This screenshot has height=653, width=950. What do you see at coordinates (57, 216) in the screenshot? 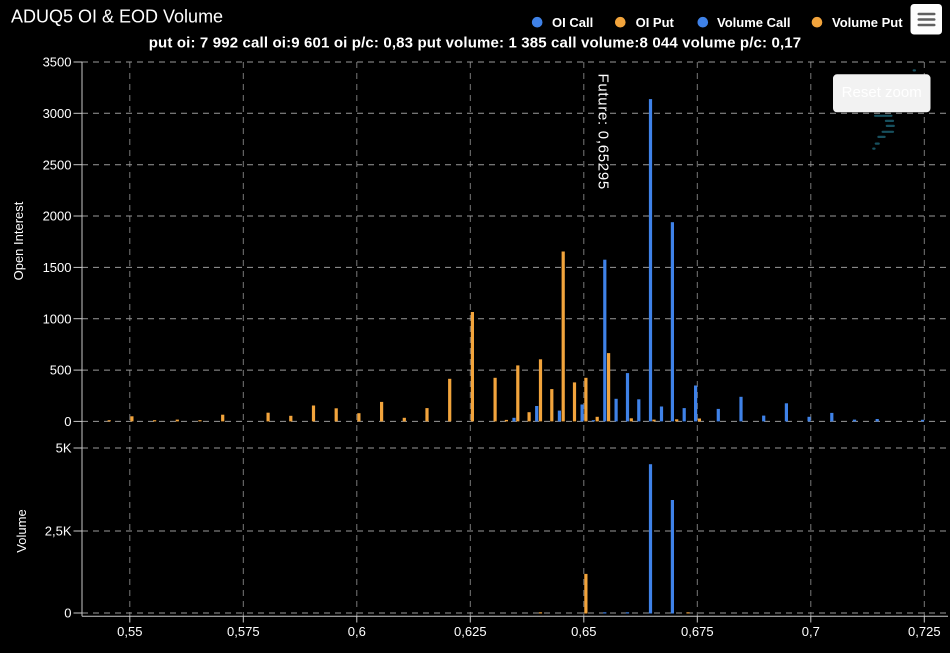
I see `svg-text: 2000` at bounding box center [57, 216].